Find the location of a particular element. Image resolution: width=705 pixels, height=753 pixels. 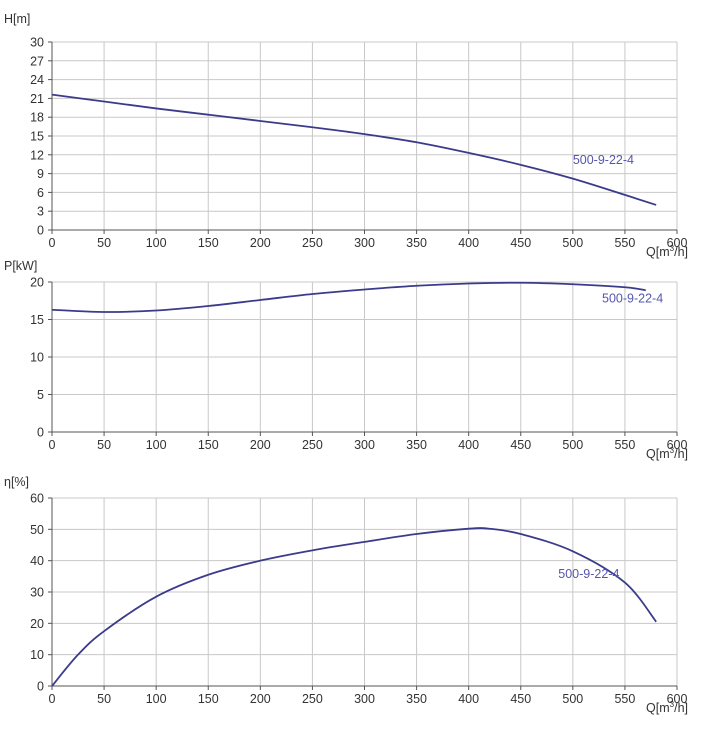

y-tick-label: 18 is located at coordinates (37, 118).